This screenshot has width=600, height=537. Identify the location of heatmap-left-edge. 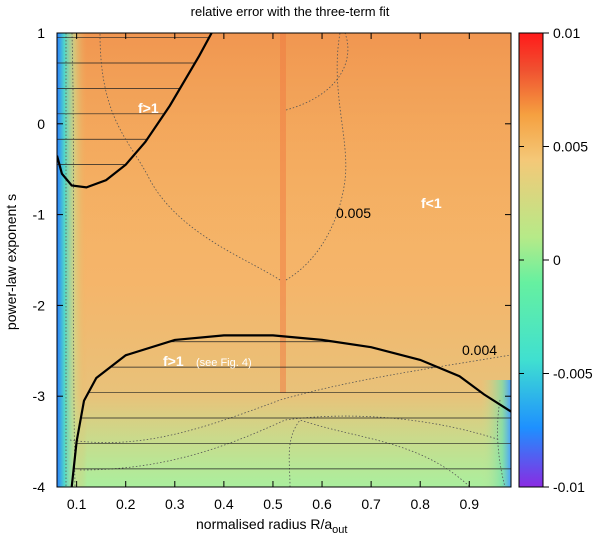
(72, 260).